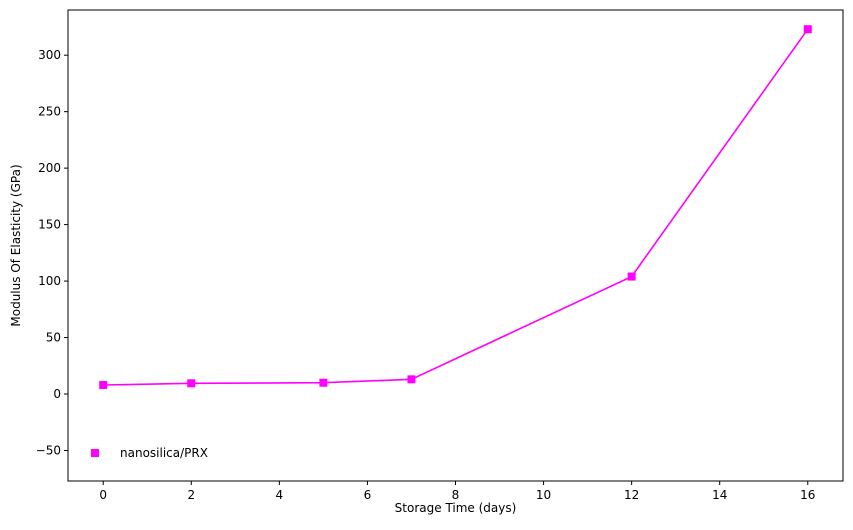 The image size is (853, 530). I want to click on x-axis-ticks: 0 2 4 6 8 10 12 14 16, so click(457, 491).